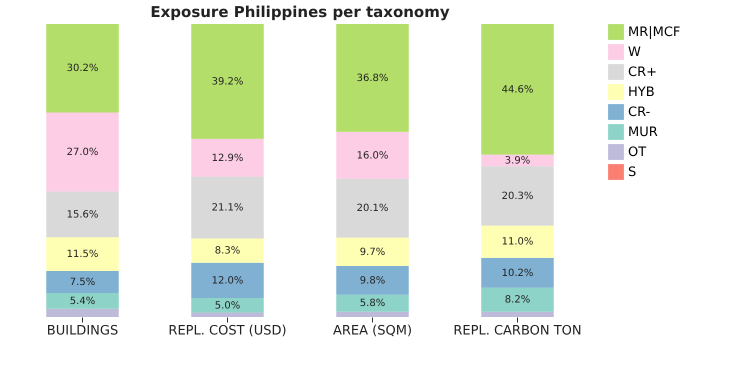 The width and height of the screenshot is (745, 374). I want to click on data-label: 30.2%, so click(82, 68).